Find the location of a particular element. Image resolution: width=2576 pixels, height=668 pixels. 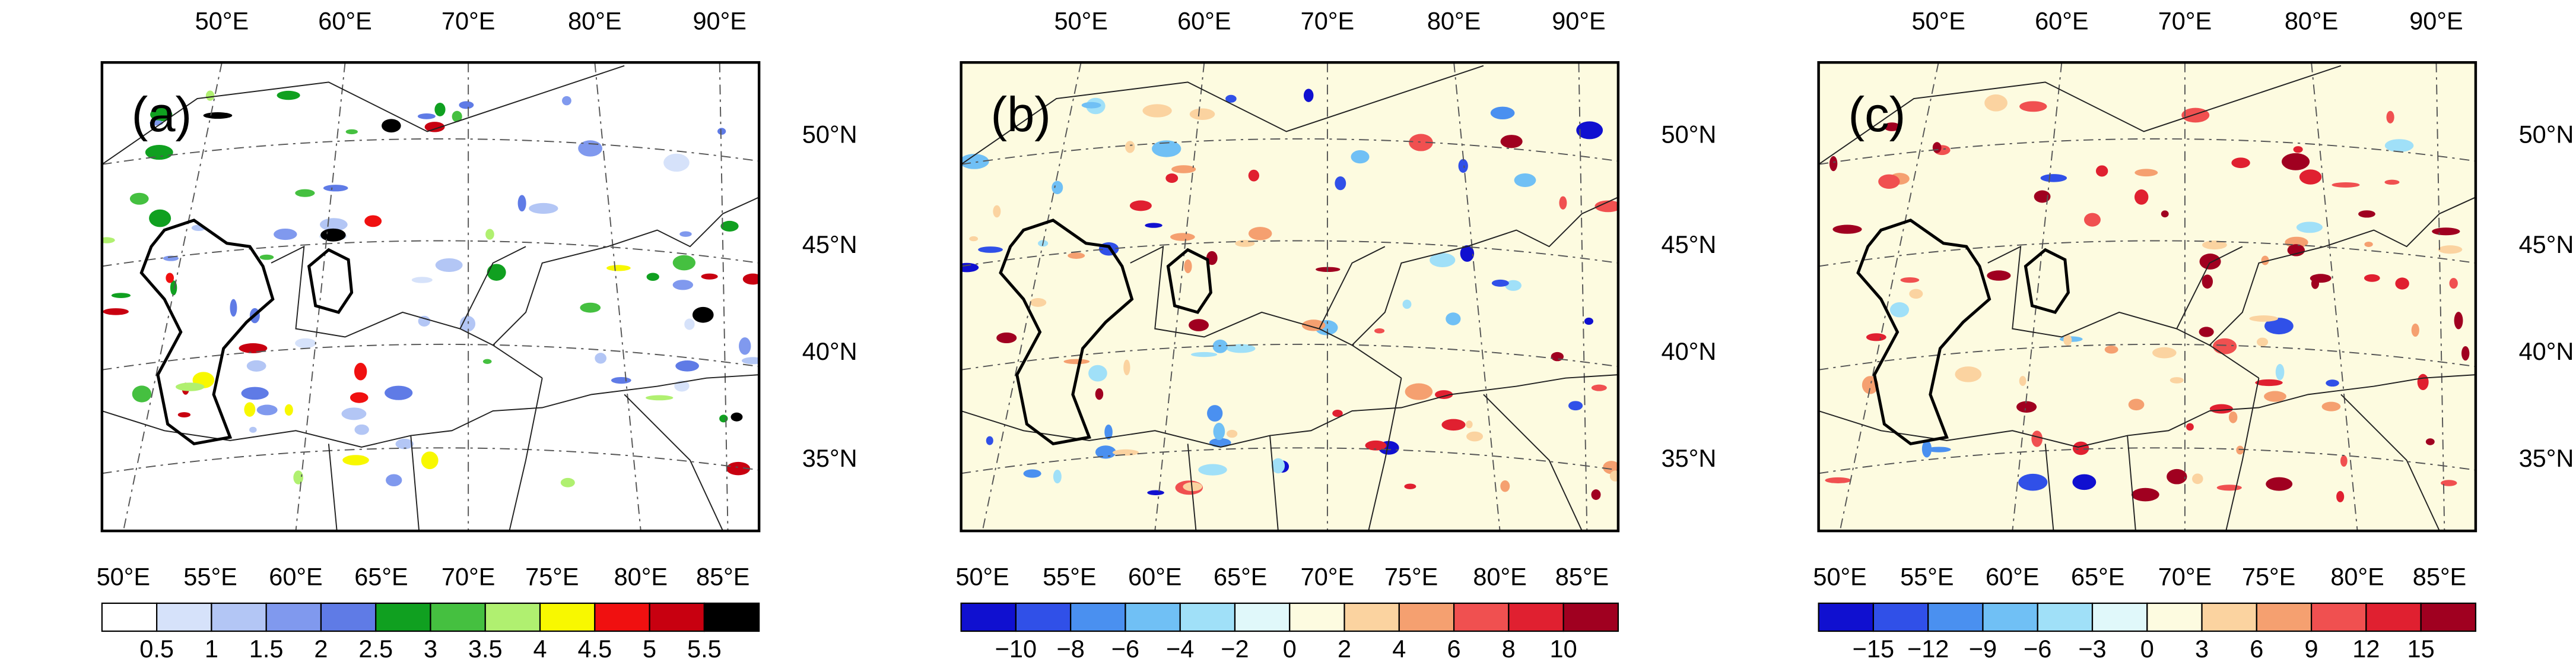

colorbar-label: −15 is located at coordinates (1873, 649).